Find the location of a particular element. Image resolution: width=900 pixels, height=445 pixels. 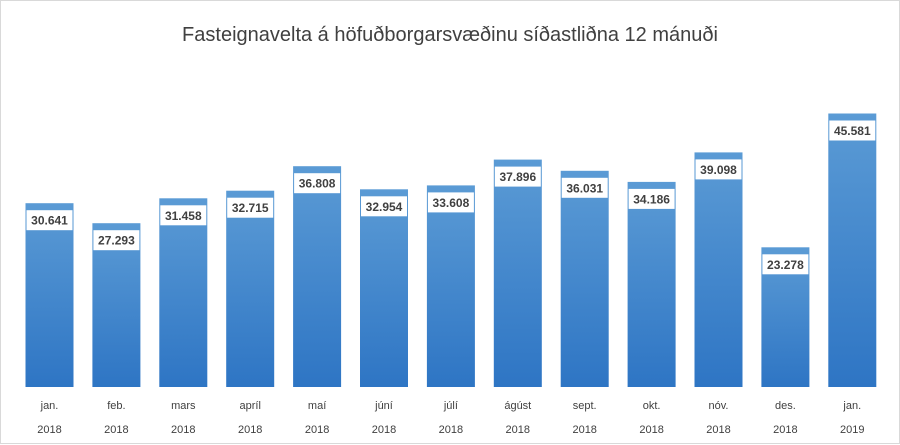

x-tick-month-2: feb. is located at coordinates (116, 406).